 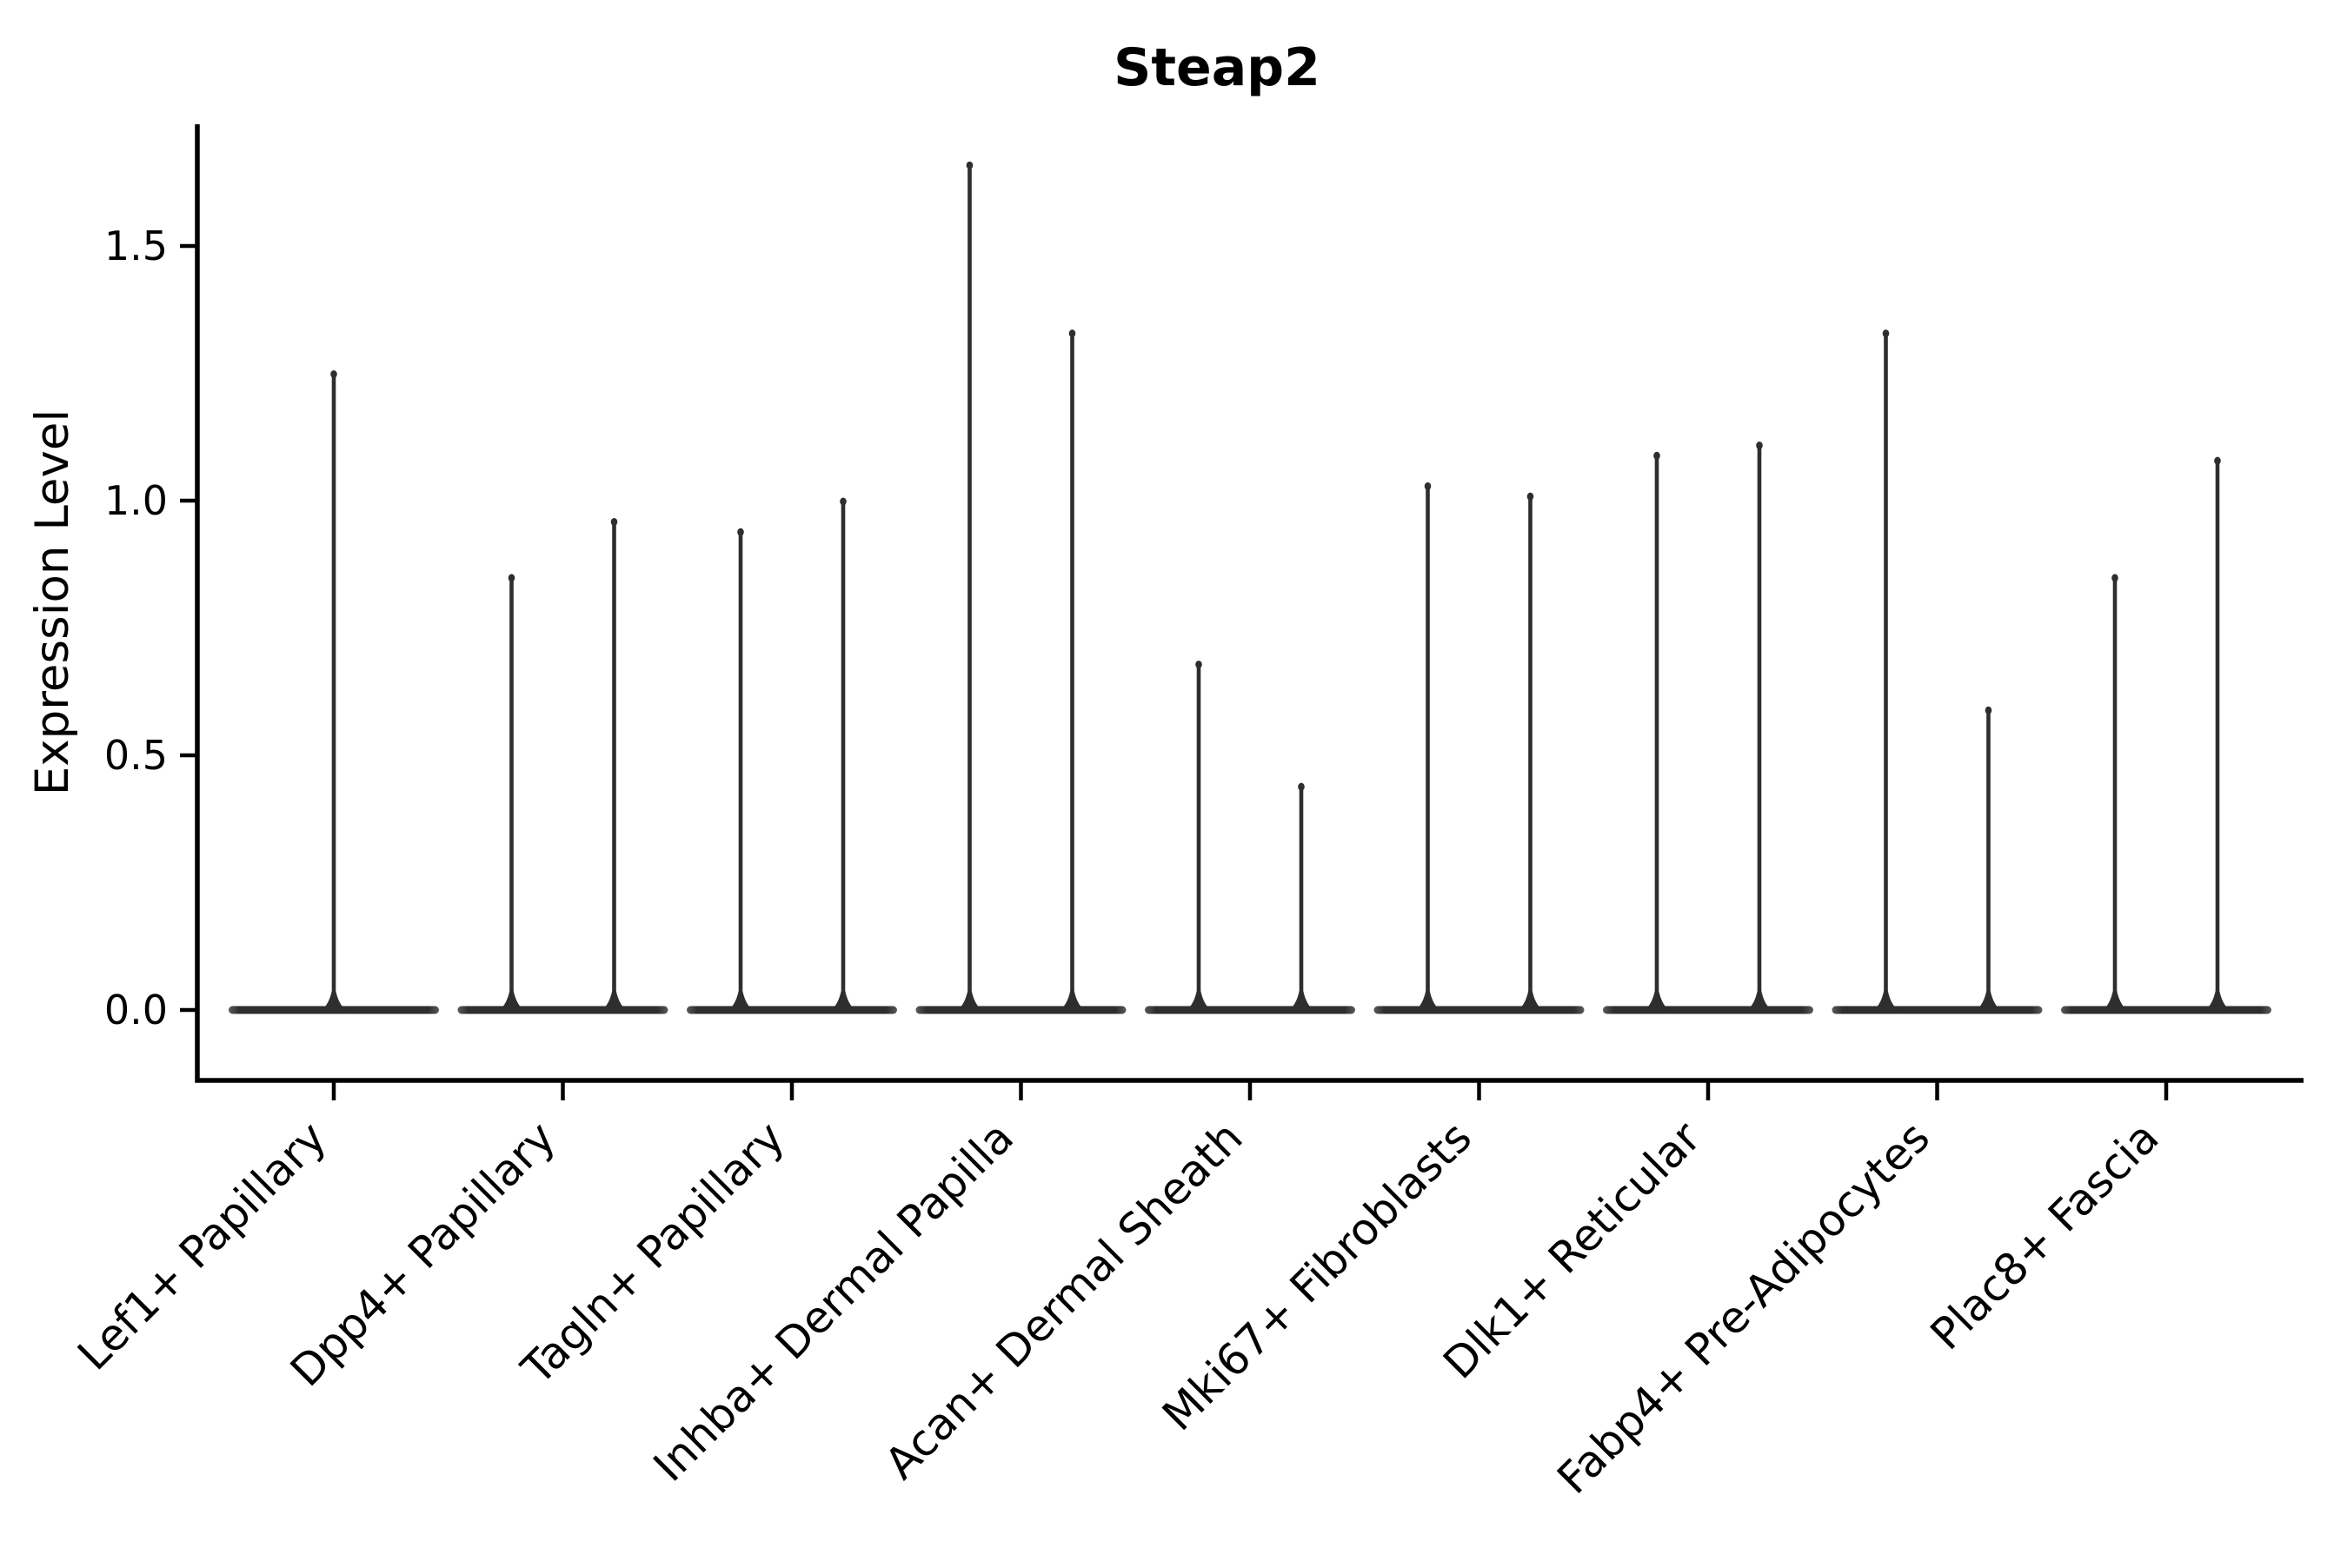 What do you see at coordinates (2045, 1235) in the screenshot?
I see `x-tick-label: Plac8+ Fascia` at bounding box center [2045, 1235].